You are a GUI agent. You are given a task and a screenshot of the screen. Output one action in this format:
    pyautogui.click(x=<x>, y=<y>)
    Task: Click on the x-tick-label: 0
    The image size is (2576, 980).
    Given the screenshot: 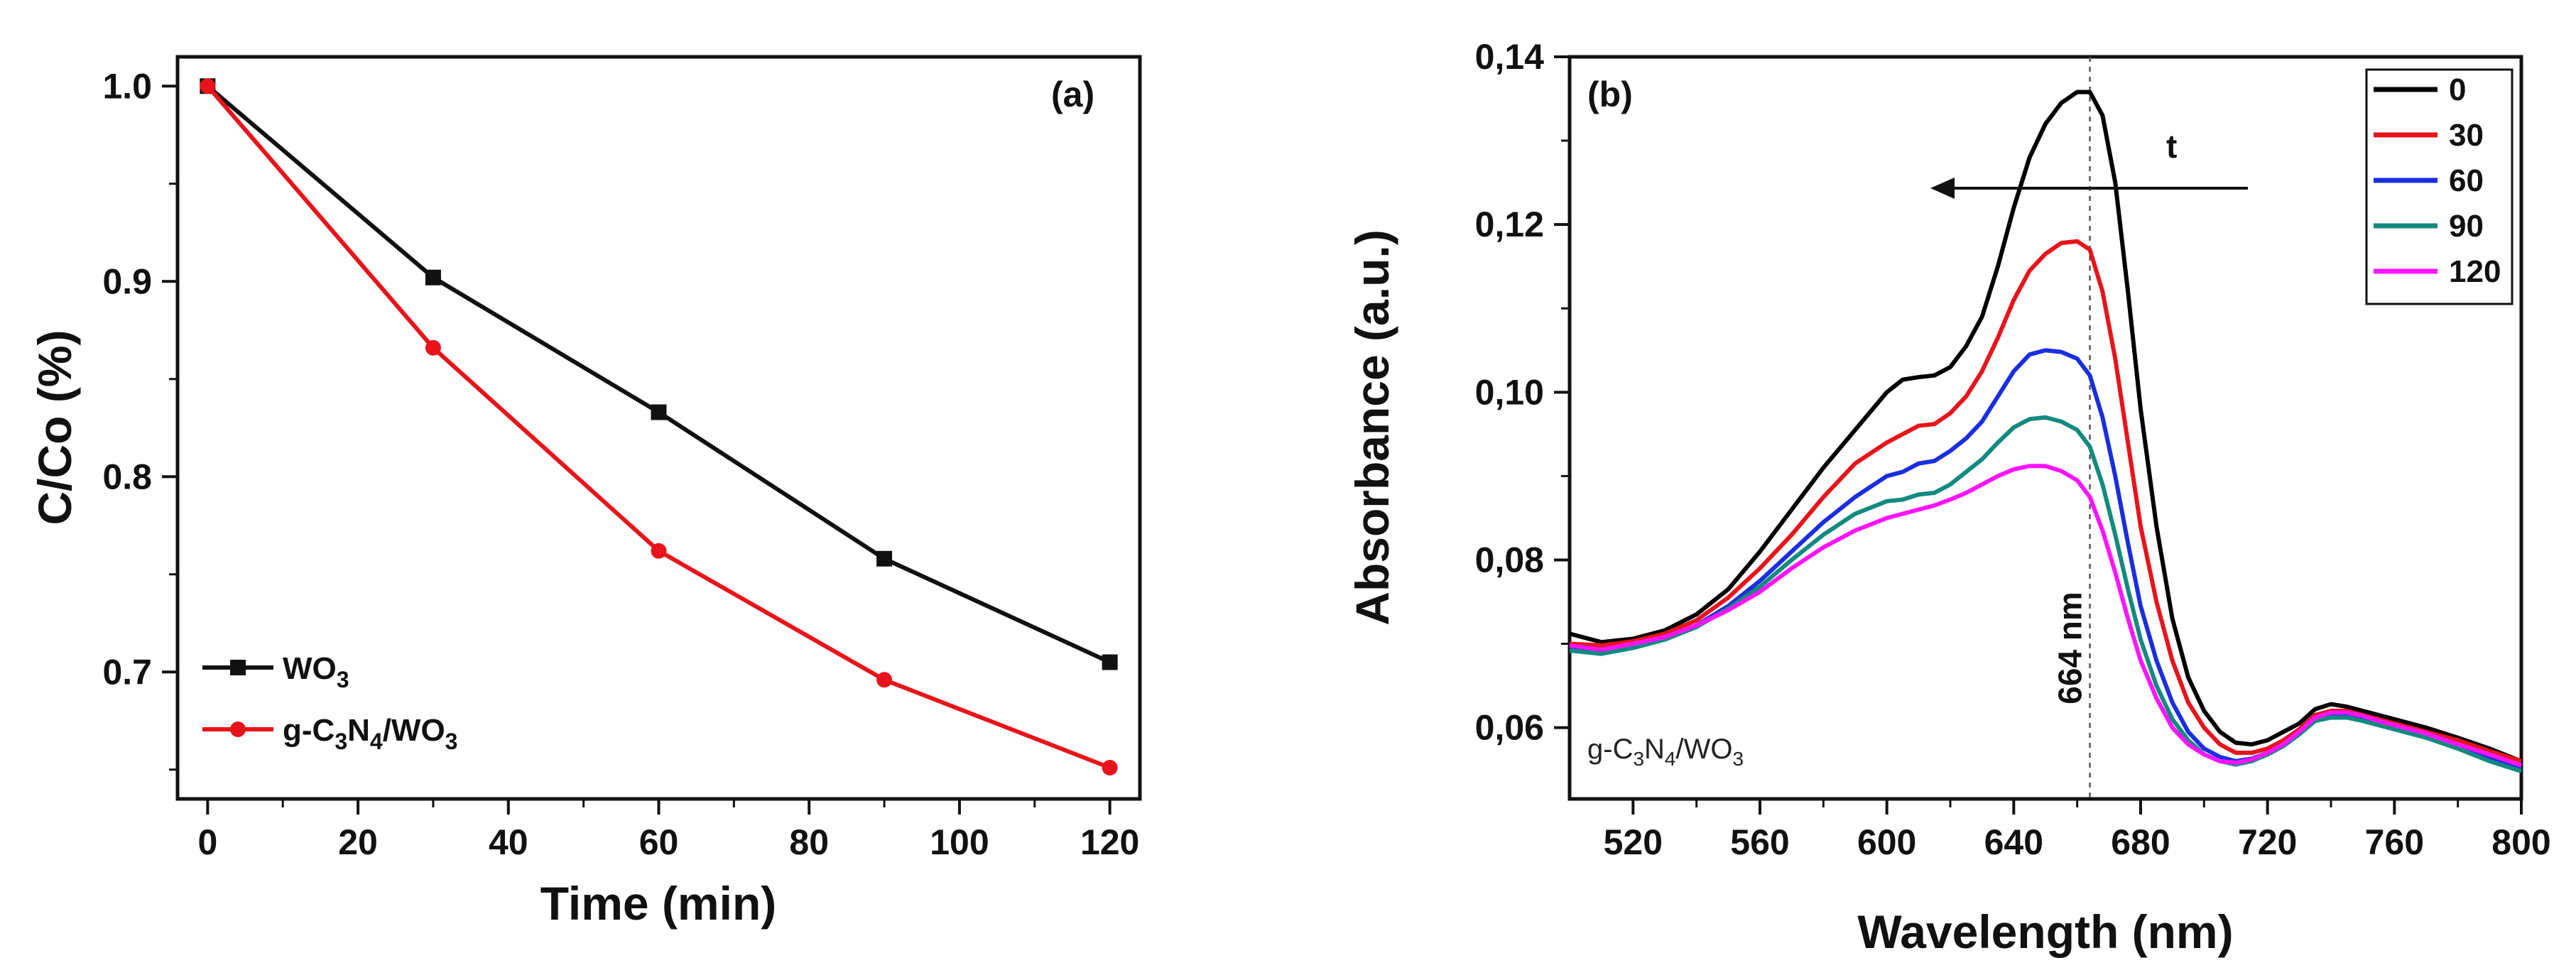 What is the action you would take?
    pyautogui.click(x=207, y=842)
    